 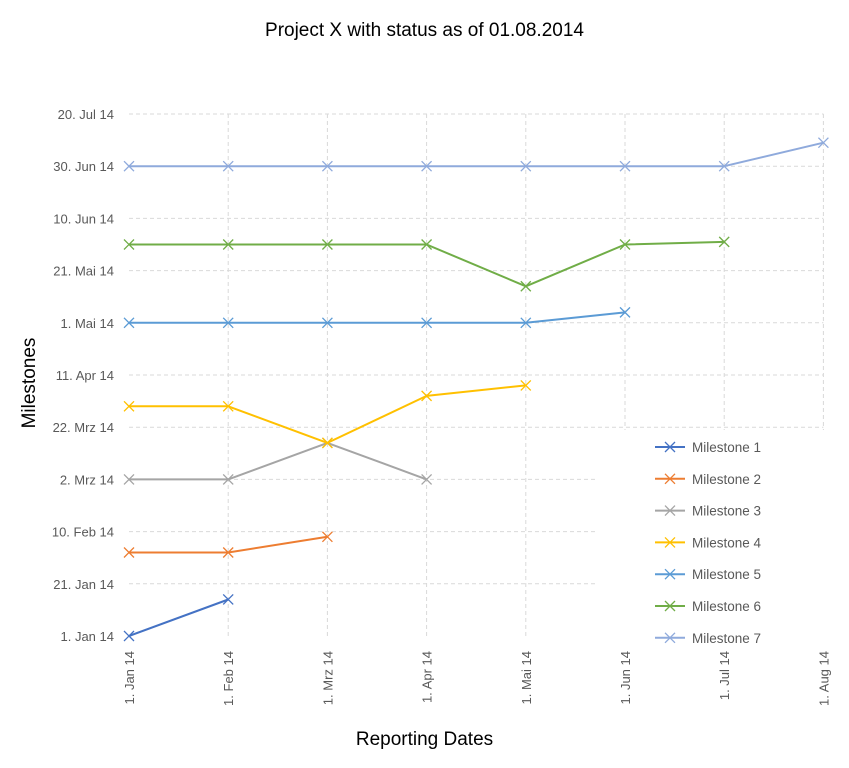 What do you see at coordinates (424, 30) in the screenshot?
I see `chart-title: Project X with status as of 01.08.2014` at bounding box center [424, 30].